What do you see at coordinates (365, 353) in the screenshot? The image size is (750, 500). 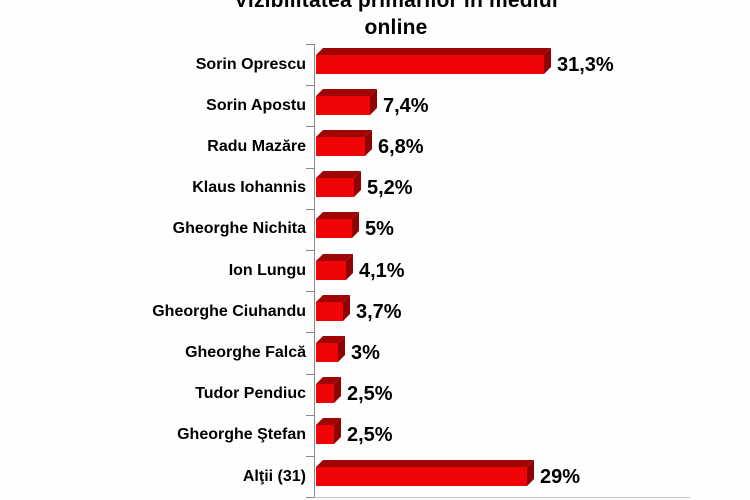 I see `value-label: 3%` at bounding box center [365, 353].